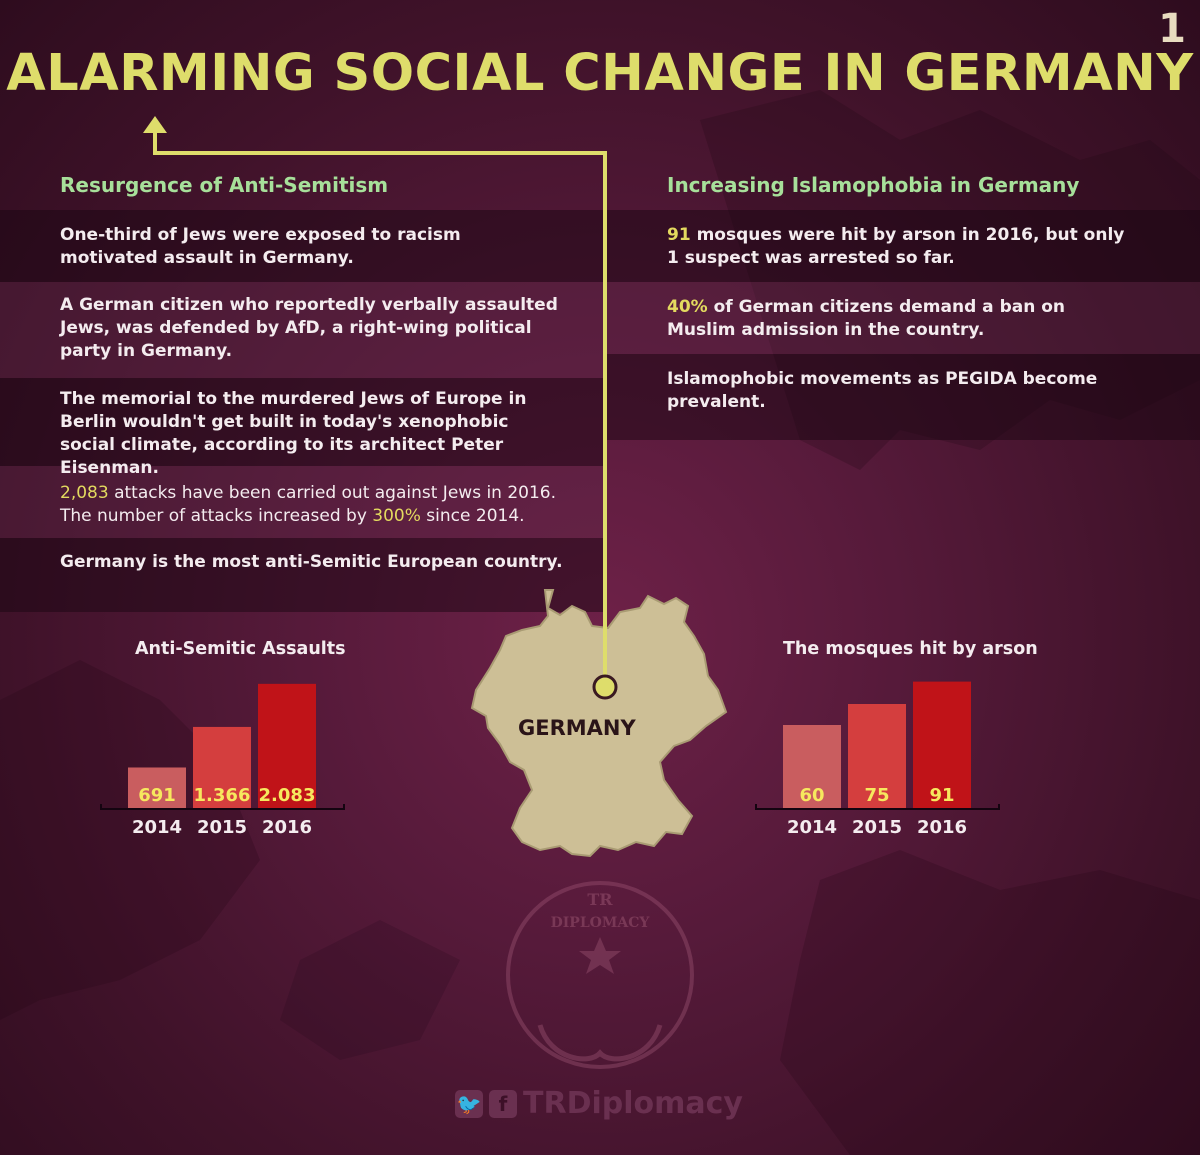  What do you see at coordinates (222, 795) in the screenshot?
I see `bar-value-label: 1.366` at bounding box center [222, 795].